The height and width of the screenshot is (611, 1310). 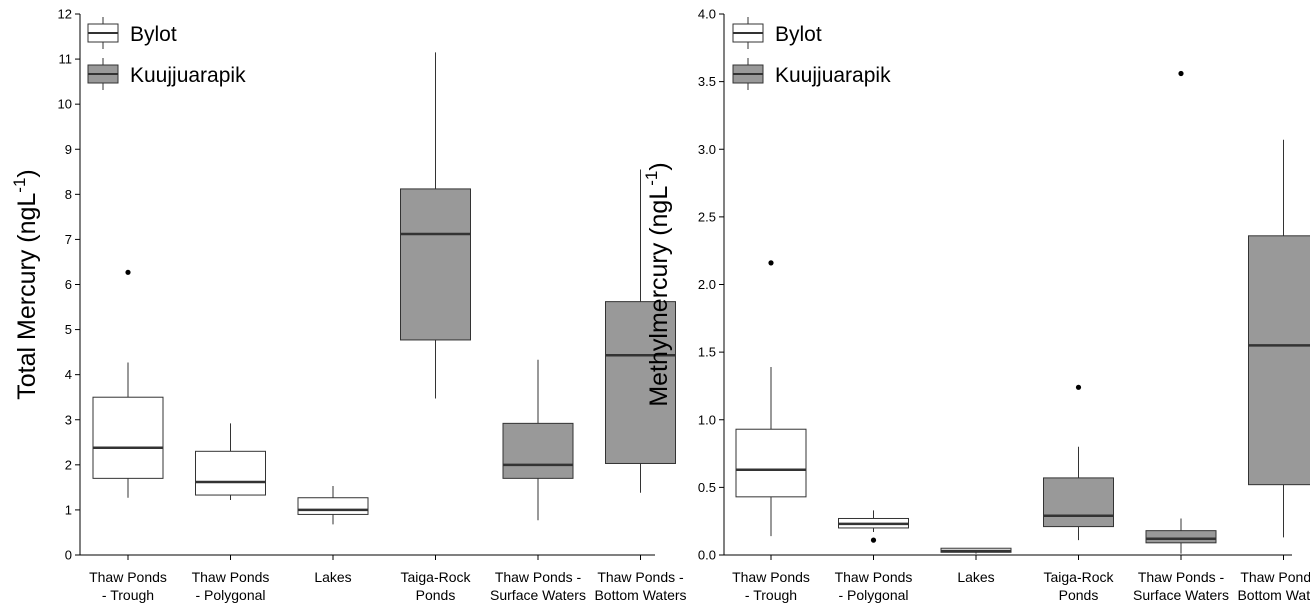 What do you see at coordinates (707, 284) in the screenshot?
I see `y-tick-label: 2.0` at bounding box center [707, 284].